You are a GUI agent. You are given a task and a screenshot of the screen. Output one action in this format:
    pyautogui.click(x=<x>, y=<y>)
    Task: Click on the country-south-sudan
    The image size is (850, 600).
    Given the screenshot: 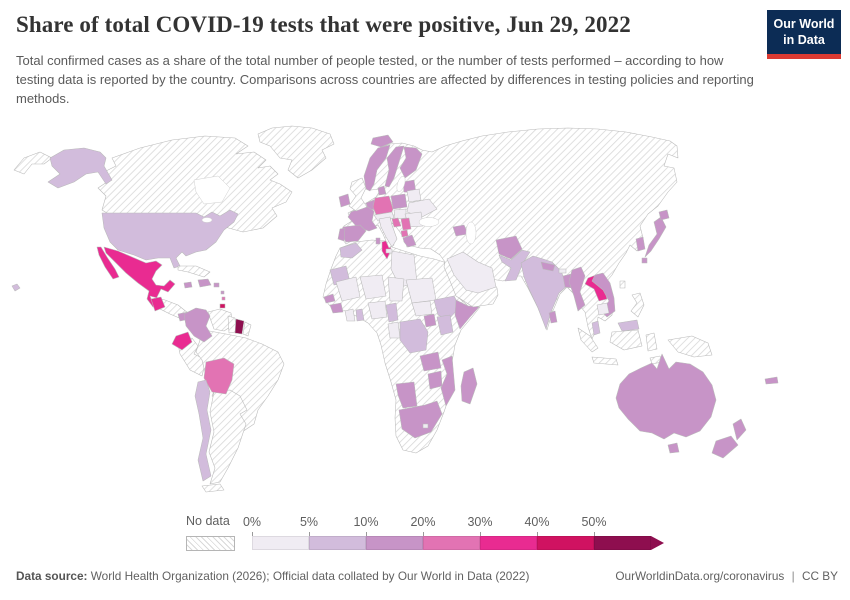 What is the action you would take?
    pyautogui.click(x=422, y=308)
    